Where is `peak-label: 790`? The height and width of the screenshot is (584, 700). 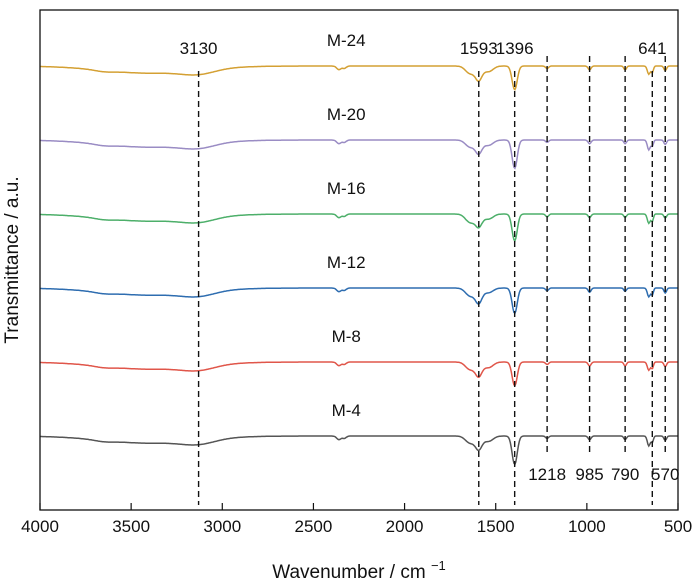
peak-label: 790 is located at coordinates (625, 474).